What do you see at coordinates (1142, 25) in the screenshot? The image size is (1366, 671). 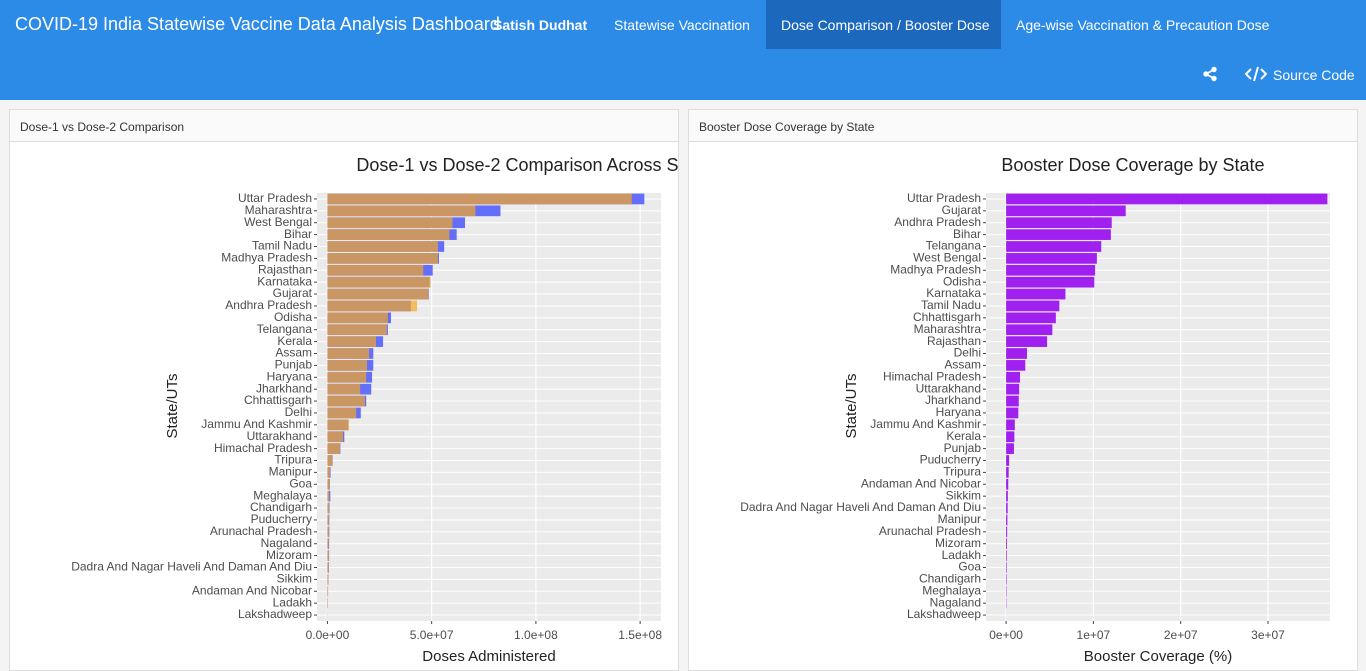 I see `nav-tab: Age-wise Vaccination & Precaution Dose` at bounding box center [1142, 25].